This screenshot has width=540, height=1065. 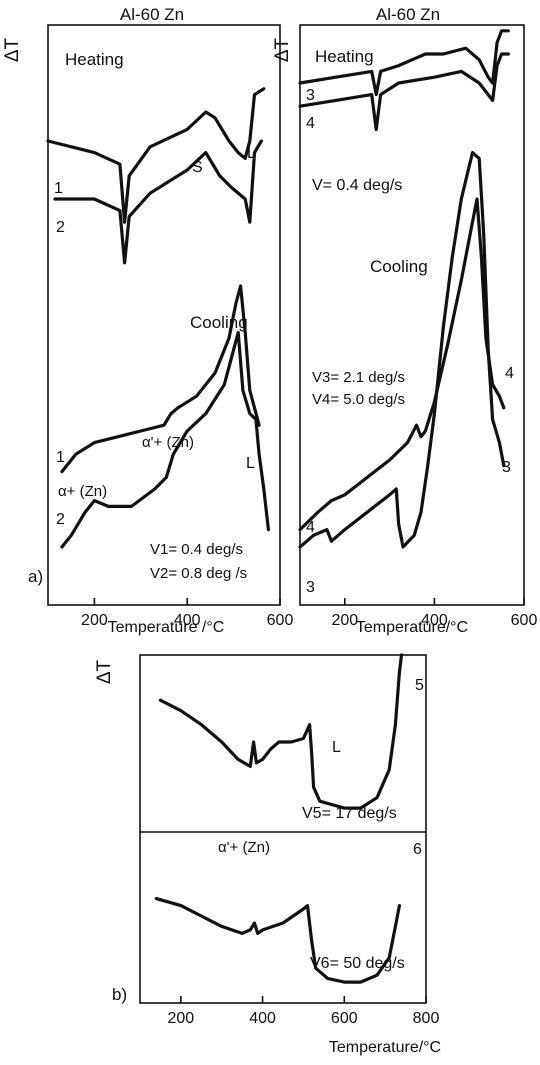 What do you see at coordinates (357, 963) in the screenshot?
I see `panel-b-rate6-label: V6= 50 deg/s` at bounding box center [357, 963].